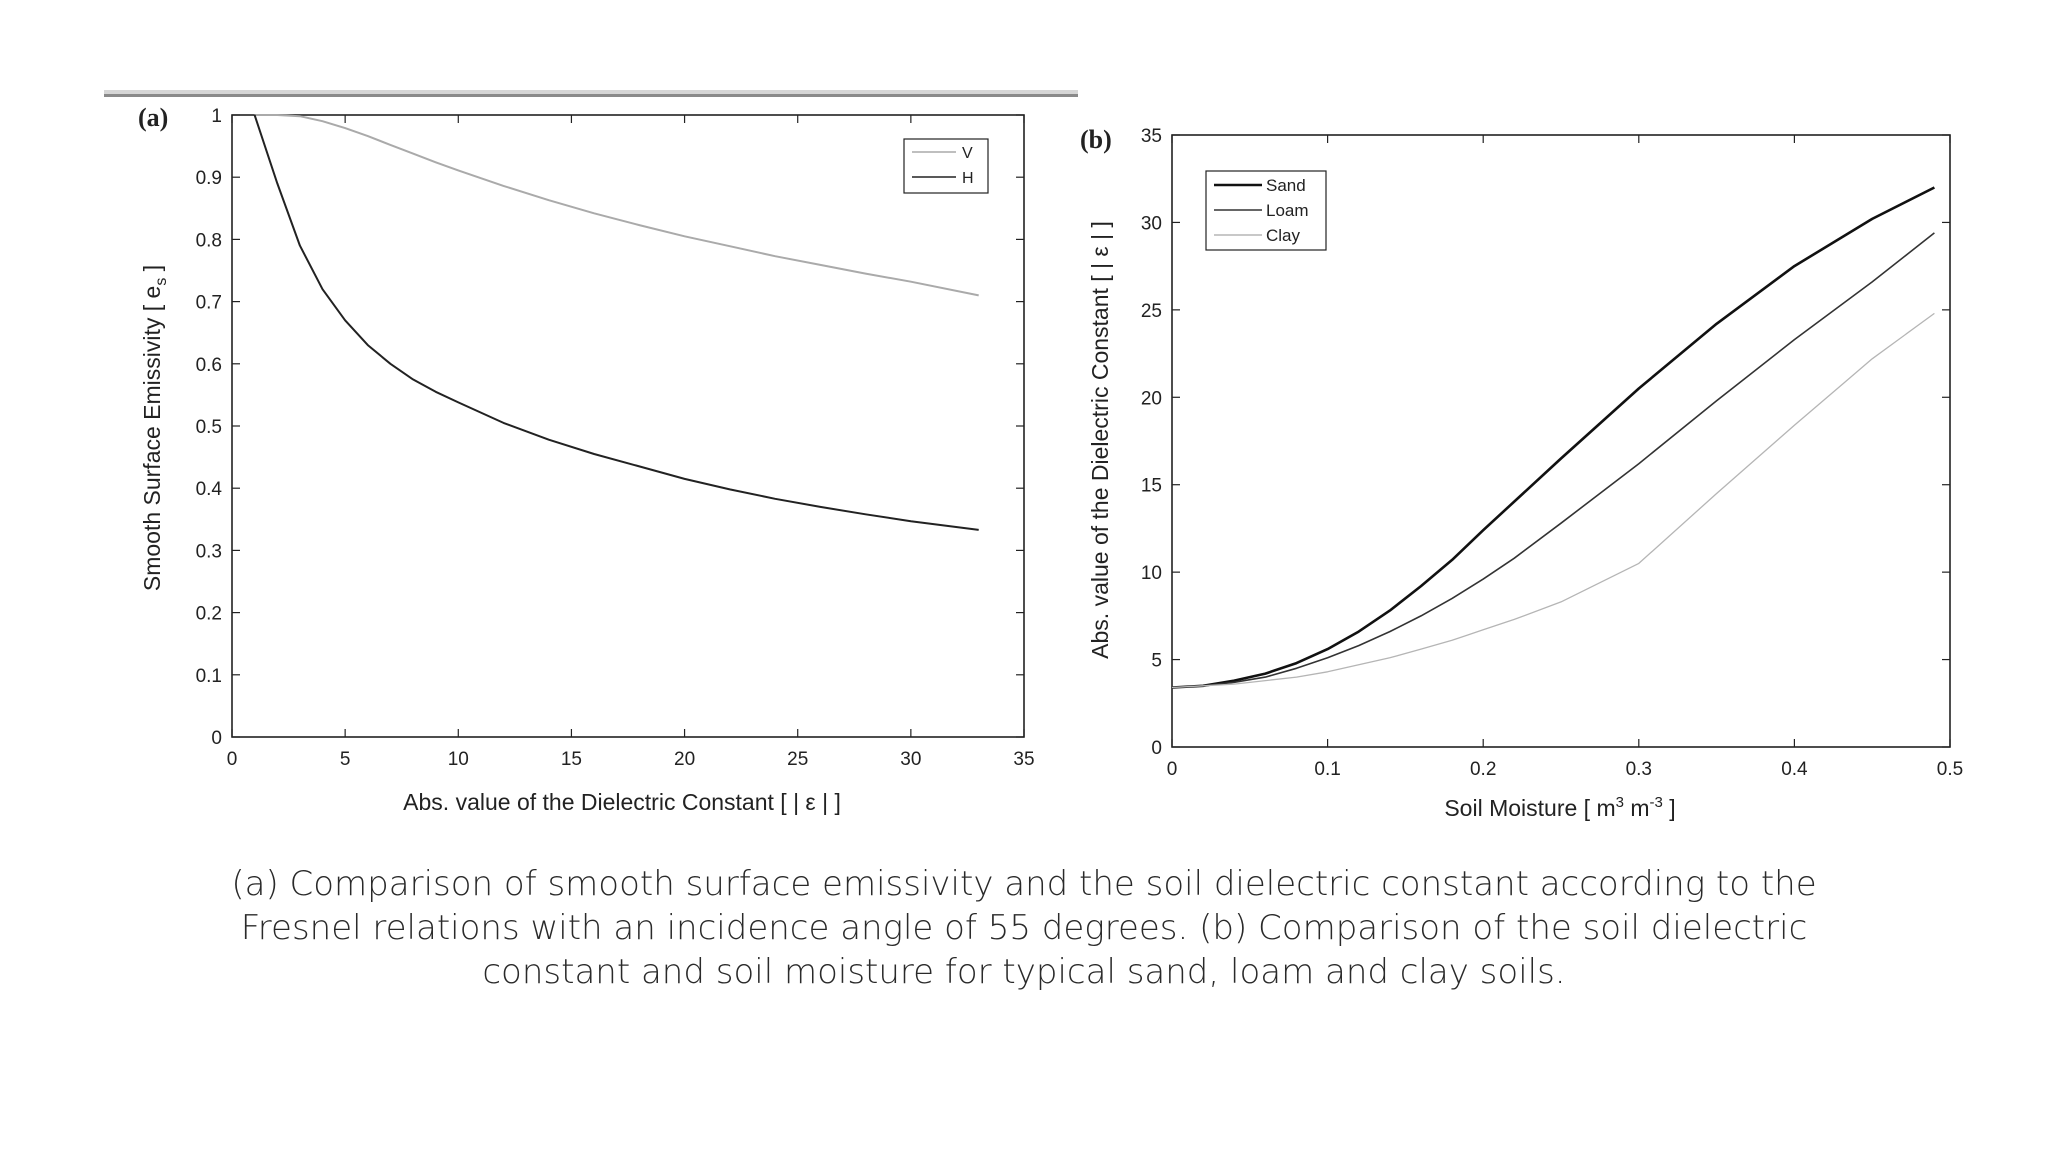 The height and width of the screenshot is (1152, 2048). What do you see at coordinates (1794, 769) in the screenshot?
I see `chart-b-x-tick-label: 0.4` at bounding box center [1794, 769].